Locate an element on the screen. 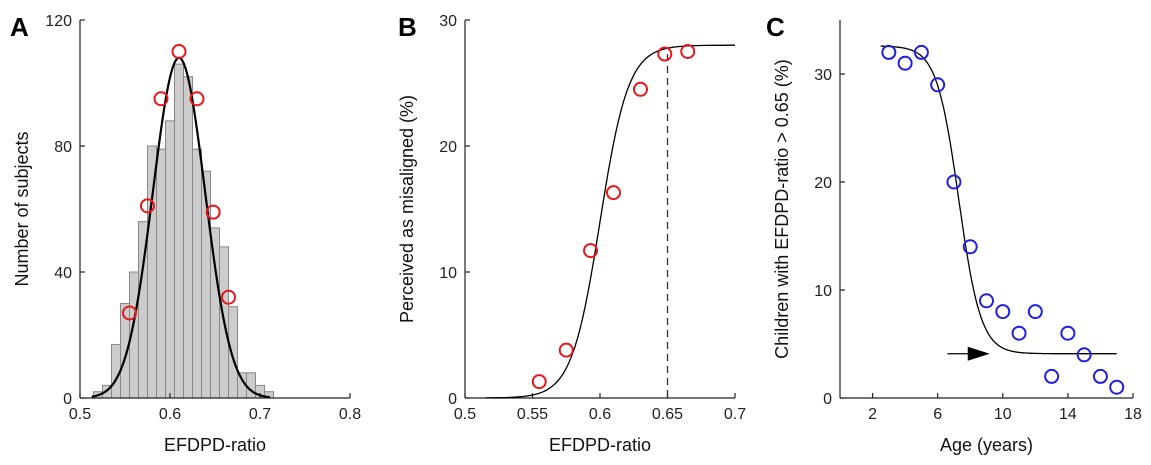 This screenshot has height=465, width=1151. y-tick-label: 120 is located at coordinates (58, 21).